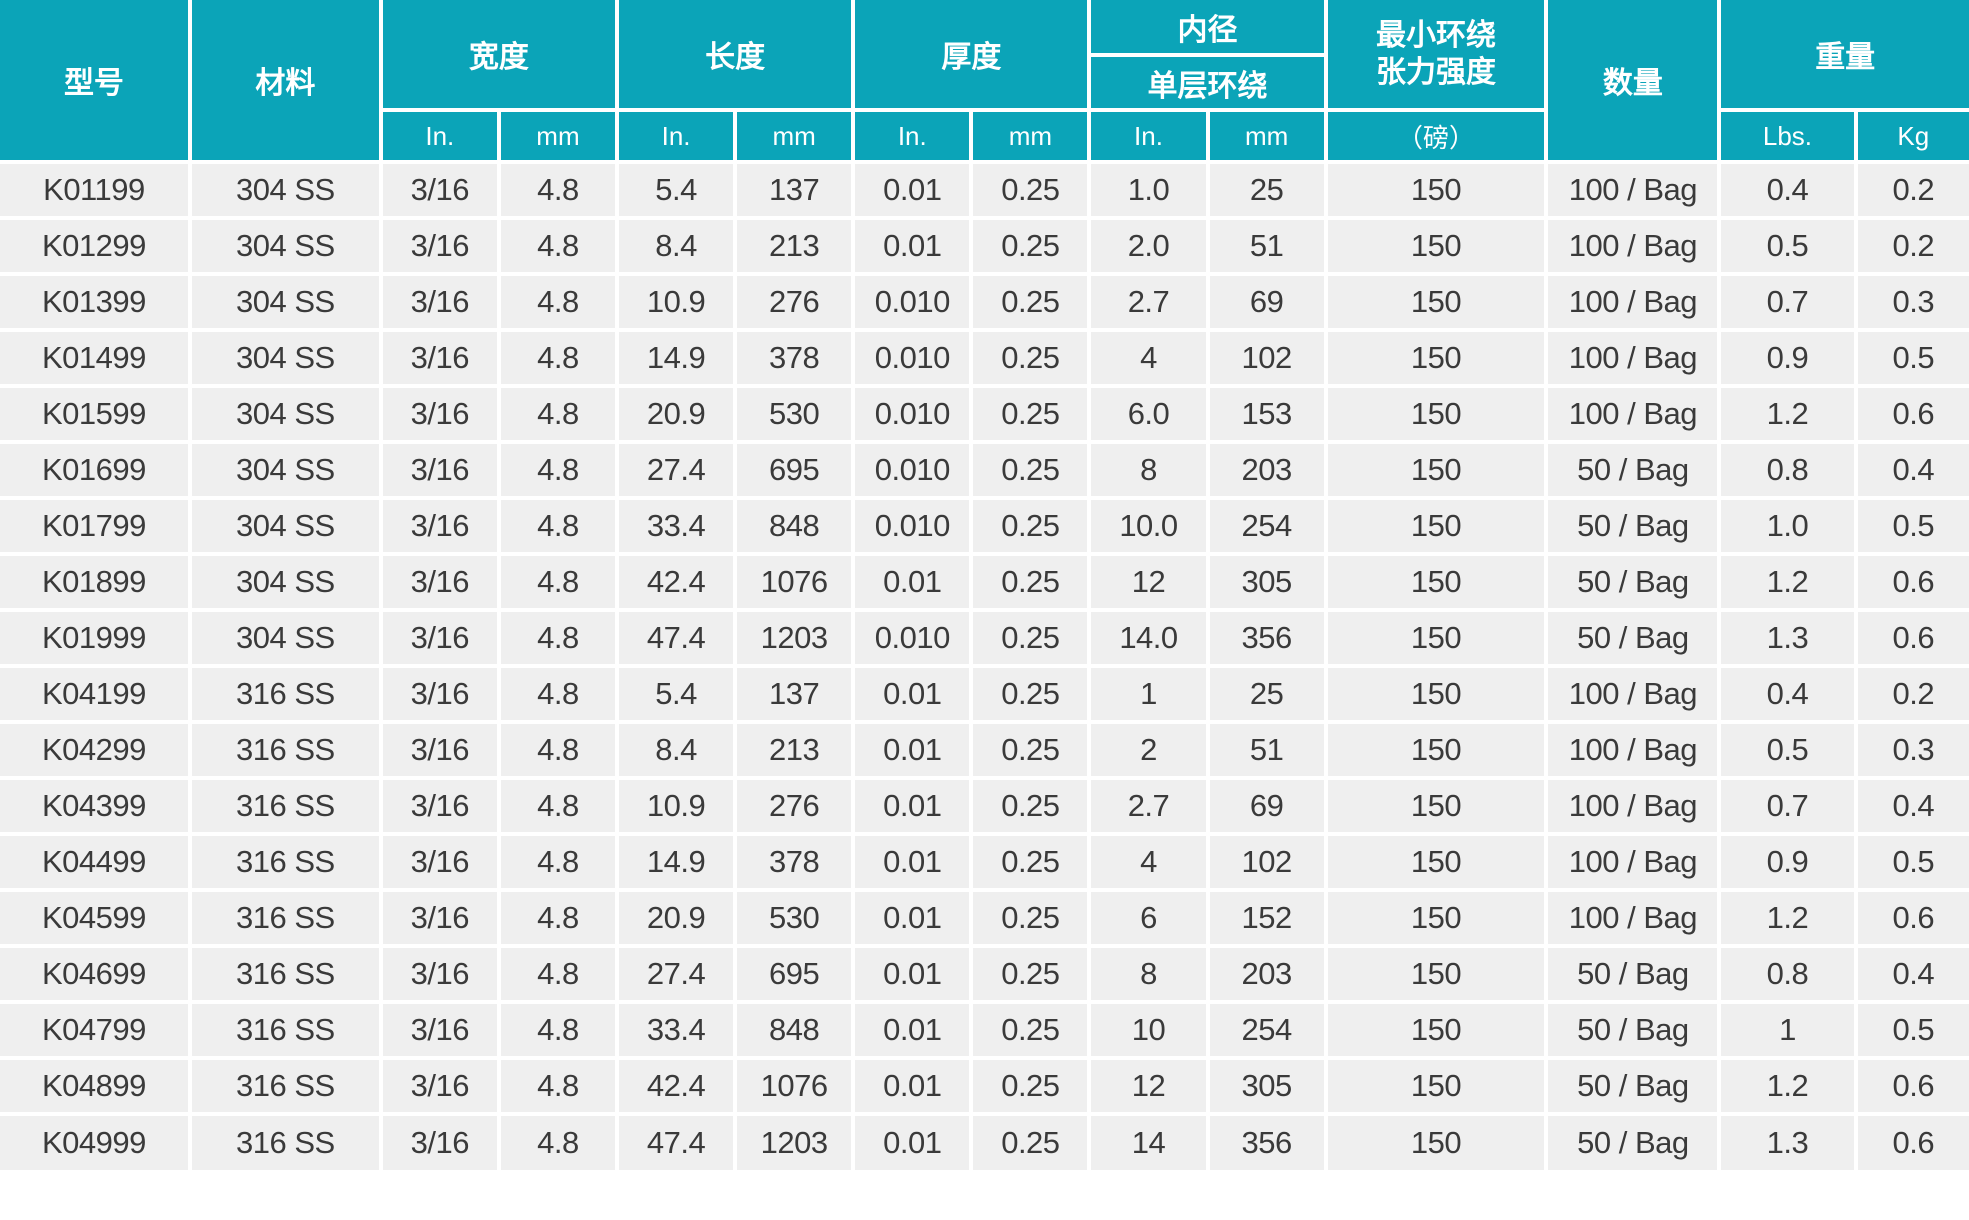  What do you see at coordinates (96, 806) in the screenshot?
I see `cell: K04399` at bounding box center [96, 806].